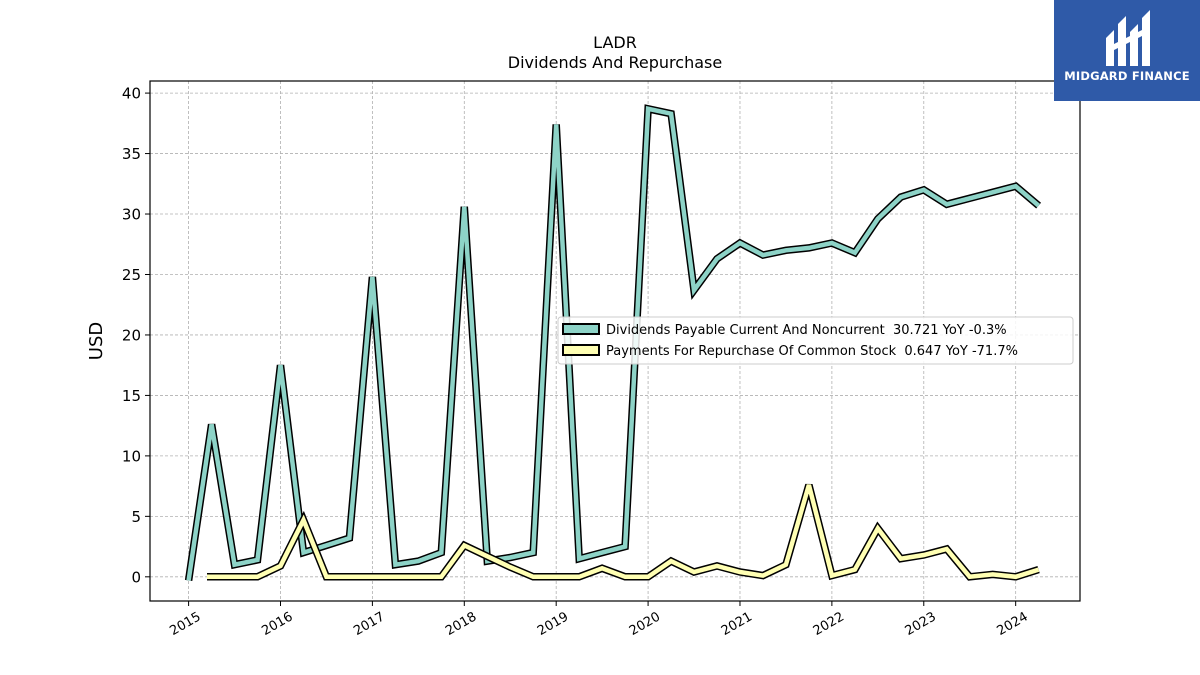 This screenshot has width=1200, height=675. Describe the element at coordinates (136, 577) in the screenshot. I see `y-tick-label: 0` at that location.